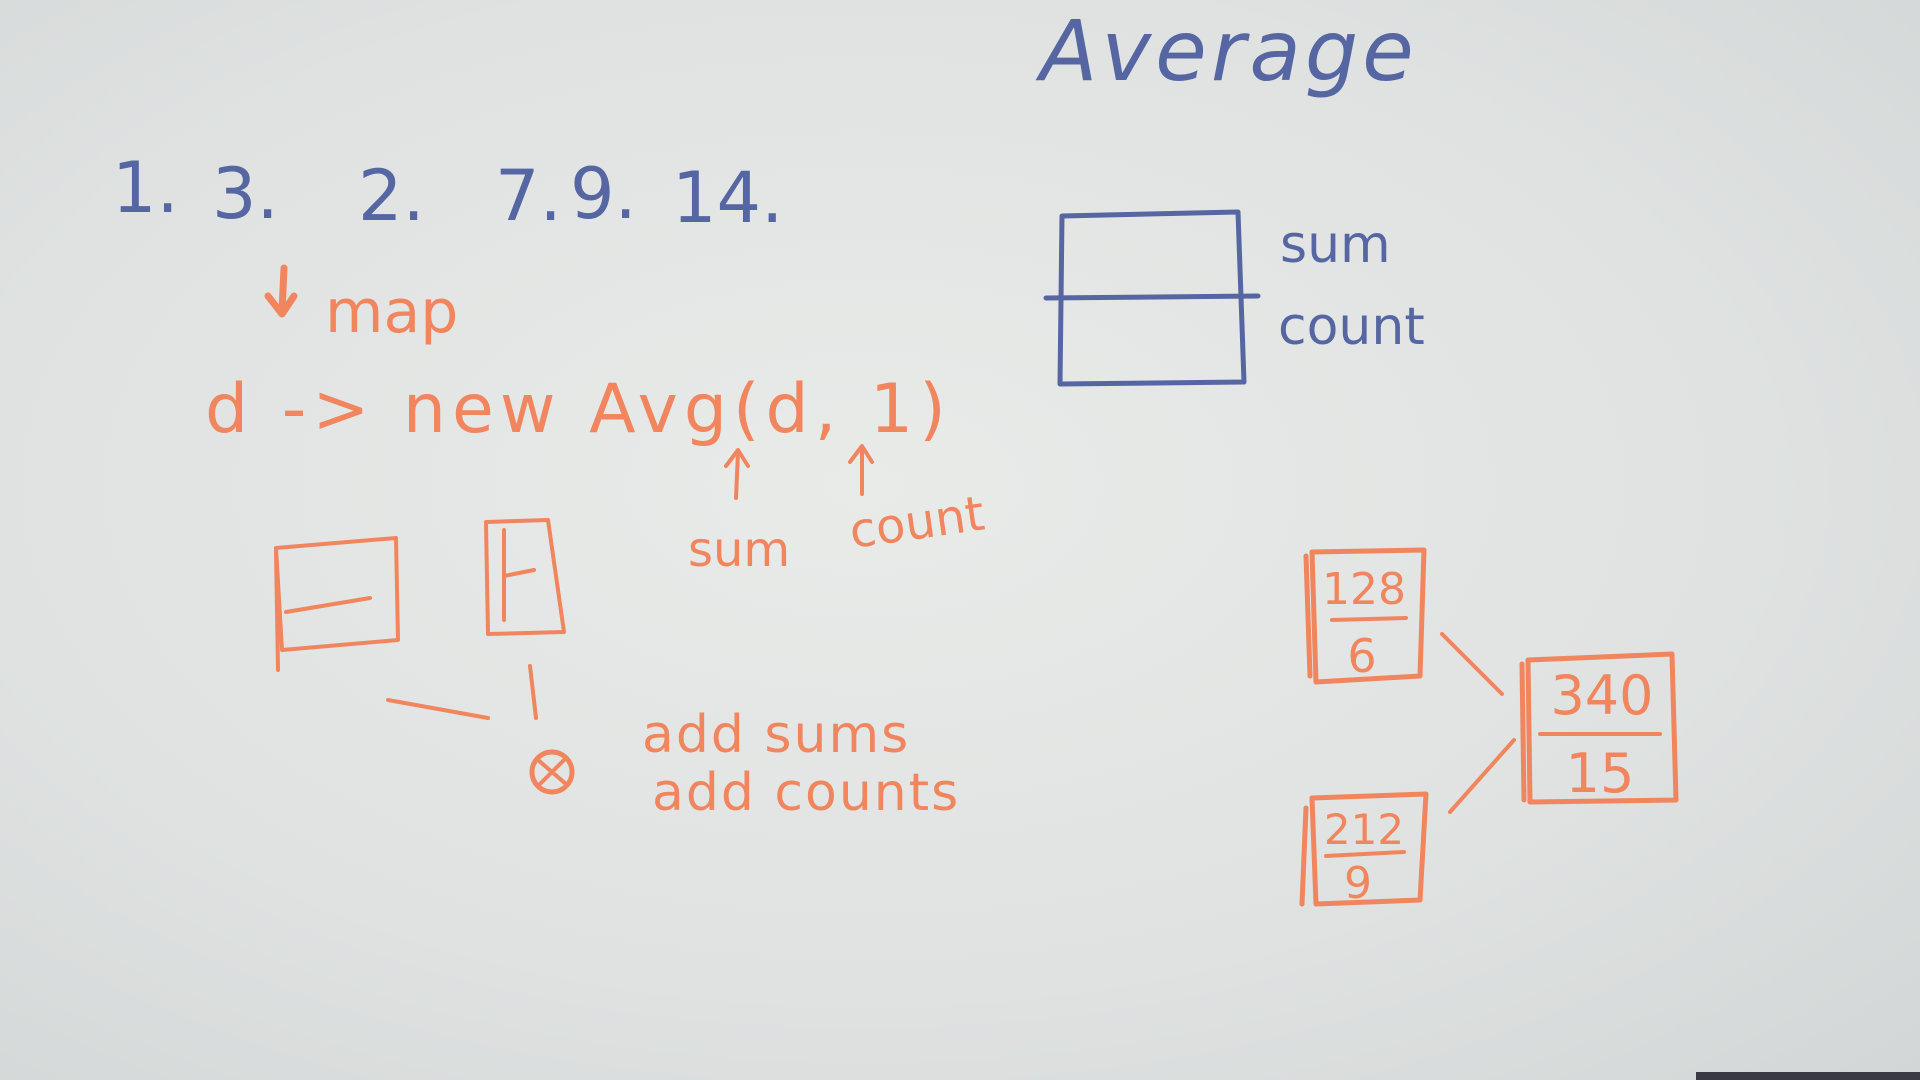 Image resolution: width=1920 pixels, height=1080 pixels. I want to click on avg-box-a, so click(337, 604).